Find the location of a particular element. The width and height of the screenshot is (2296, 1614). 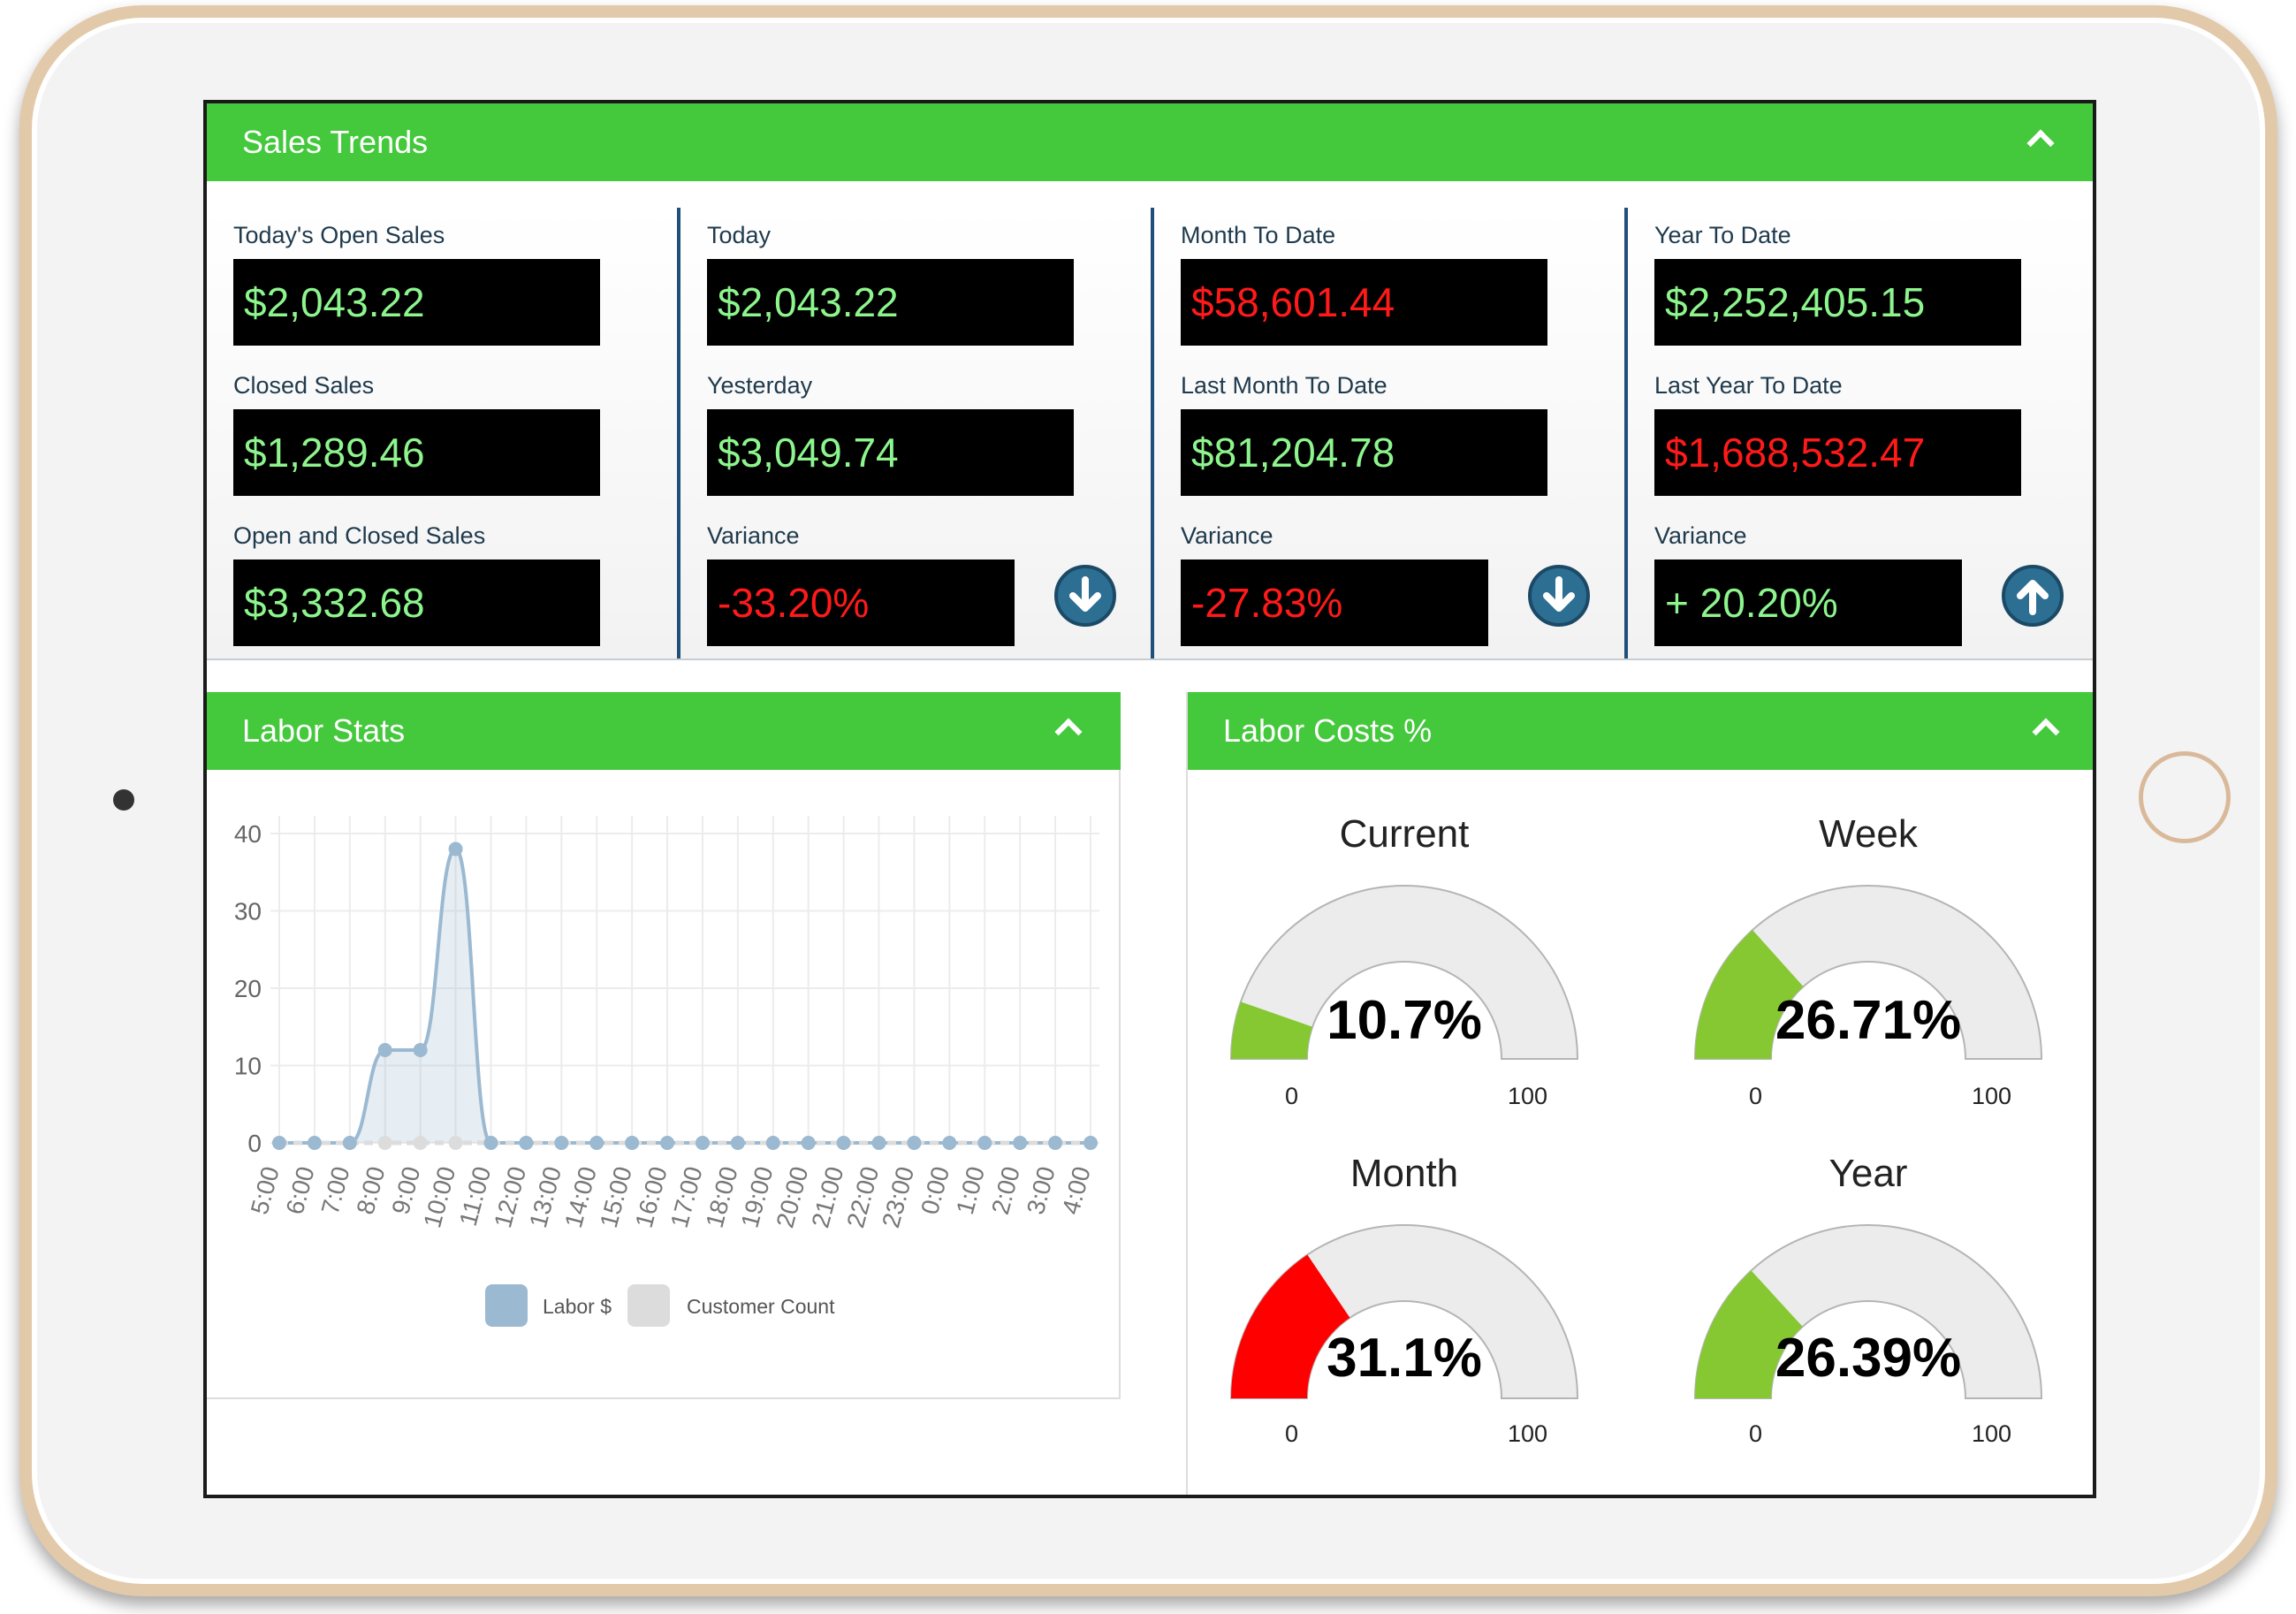

labor-stats-header: Labor Stats is located at coordinates (664, 731).